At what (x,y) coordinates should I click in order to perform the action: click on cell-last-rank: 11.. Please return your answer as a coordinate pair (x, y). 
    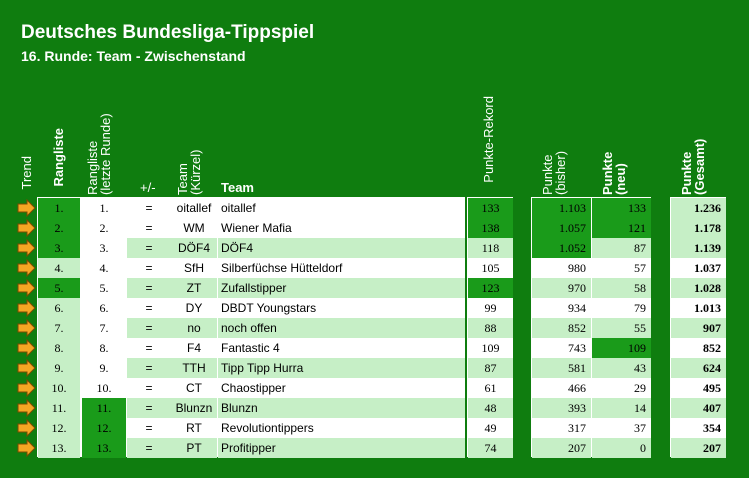
    Looking at the image, I should click on (104, 408).